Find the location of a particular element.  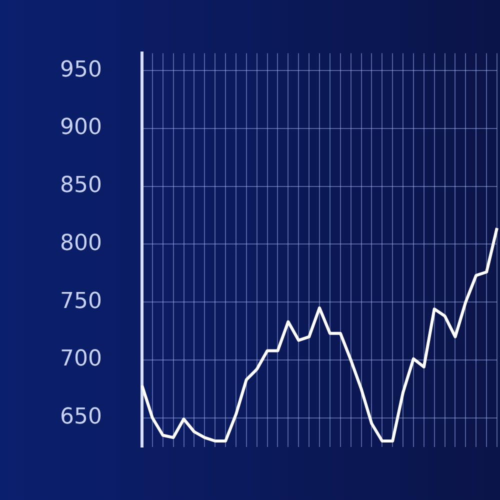

y-tick-label: 800 is located at coordinates (81, 243).